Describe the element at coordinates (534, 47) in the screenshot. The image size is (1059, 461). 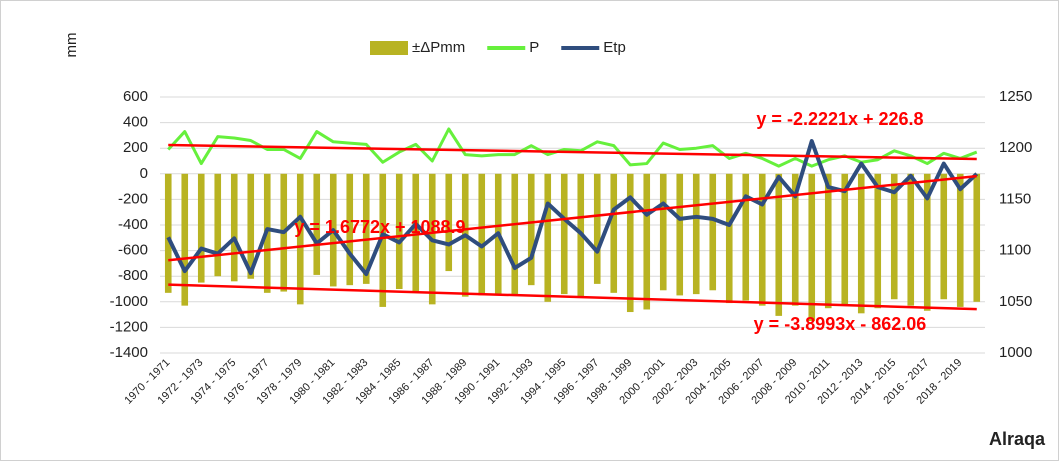
I see `legend-label: P` at that location.